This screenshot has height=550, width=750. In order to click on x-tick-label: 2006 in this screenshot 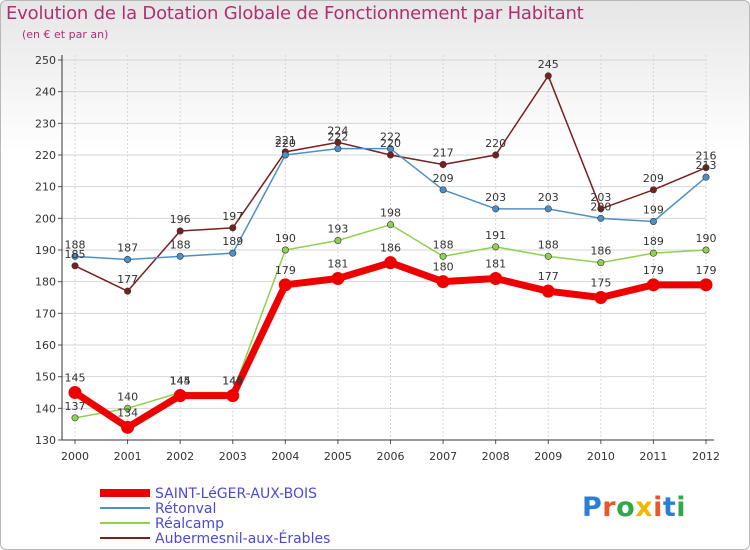, I will do `click(391, 456)`.